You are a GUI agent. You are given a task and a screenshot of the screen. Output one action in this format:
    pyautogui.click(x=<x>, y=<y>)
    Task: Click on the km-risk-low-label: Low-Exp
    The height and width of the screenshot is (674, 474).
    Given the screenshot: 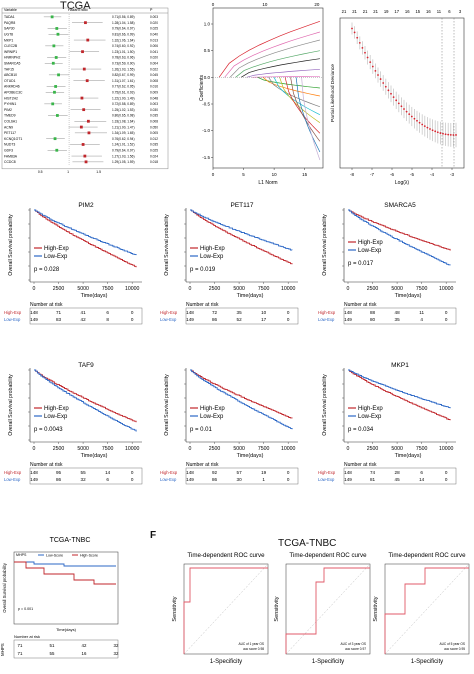 What is the action you would take?
    pyautogui.click(x=326, y=319)
    